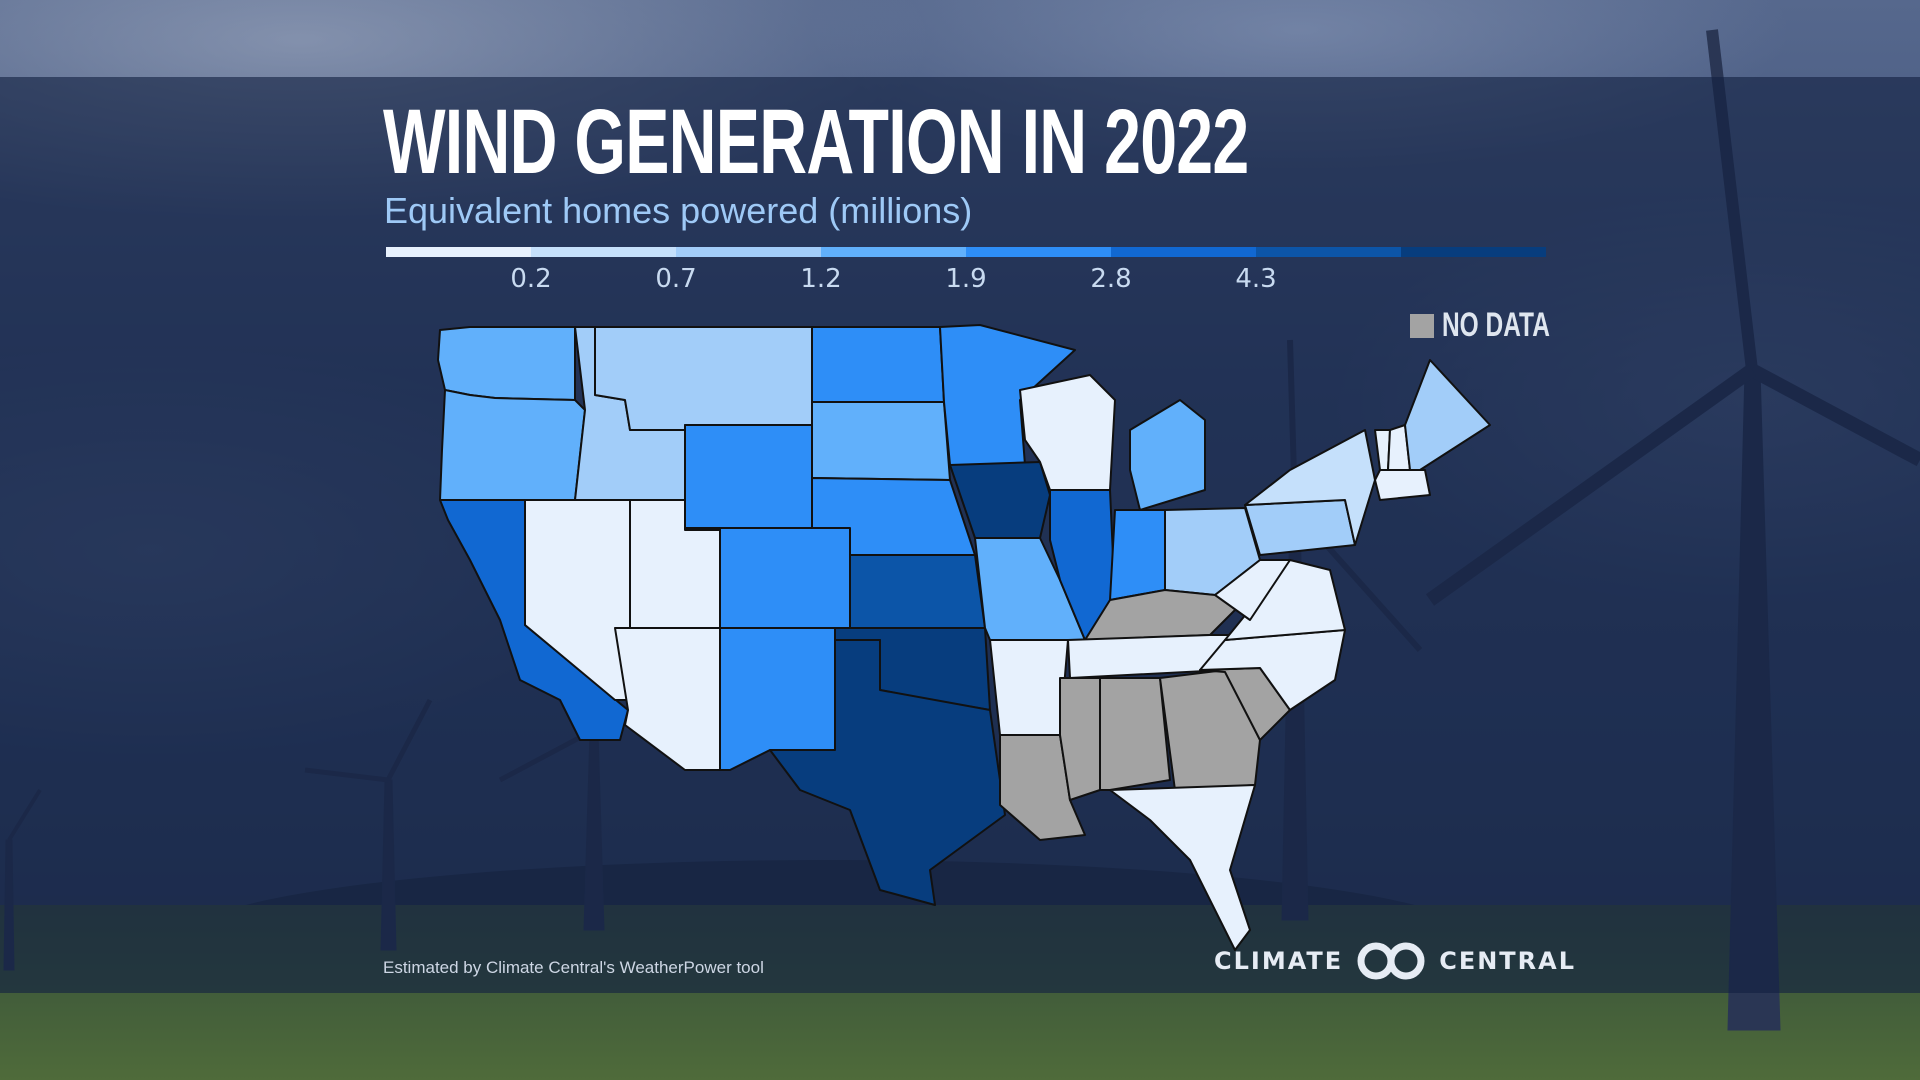 The width and height of the screenshot is (1920, 1080). What do you see at coordinates (878, 364) in the screenshot?
I see `state-nd` at bounding box center [878, 364].